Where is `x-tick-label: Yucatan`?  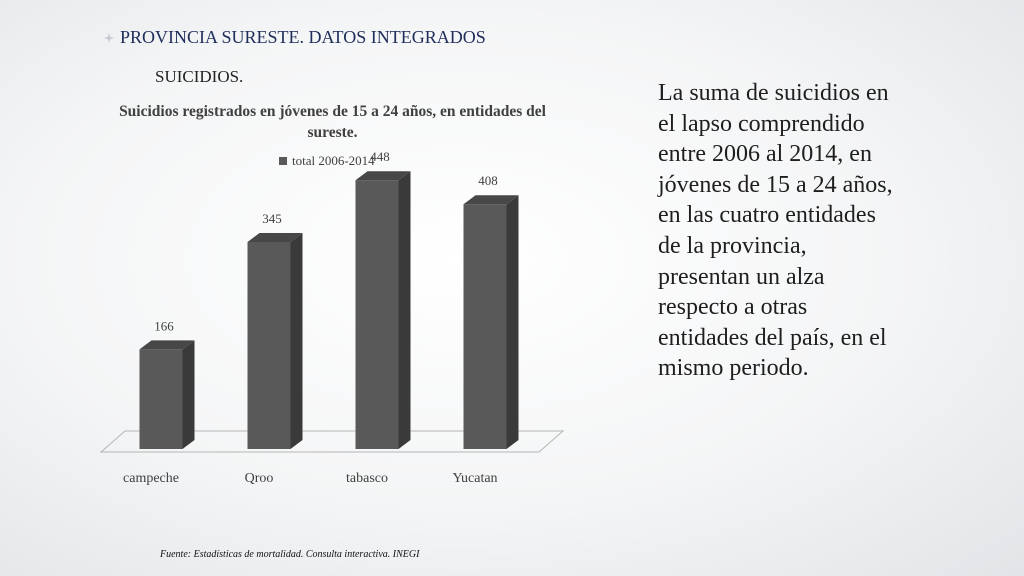
x-tick-label: Yucatan is located at coordinates (474, 478).